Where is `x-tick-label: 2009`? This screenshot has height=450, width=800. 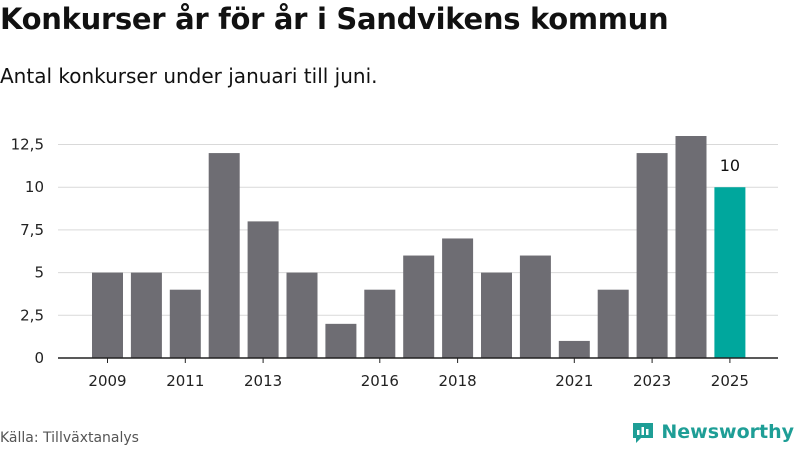 x-tick-label: 2009 is located at coordinates (107, 381).